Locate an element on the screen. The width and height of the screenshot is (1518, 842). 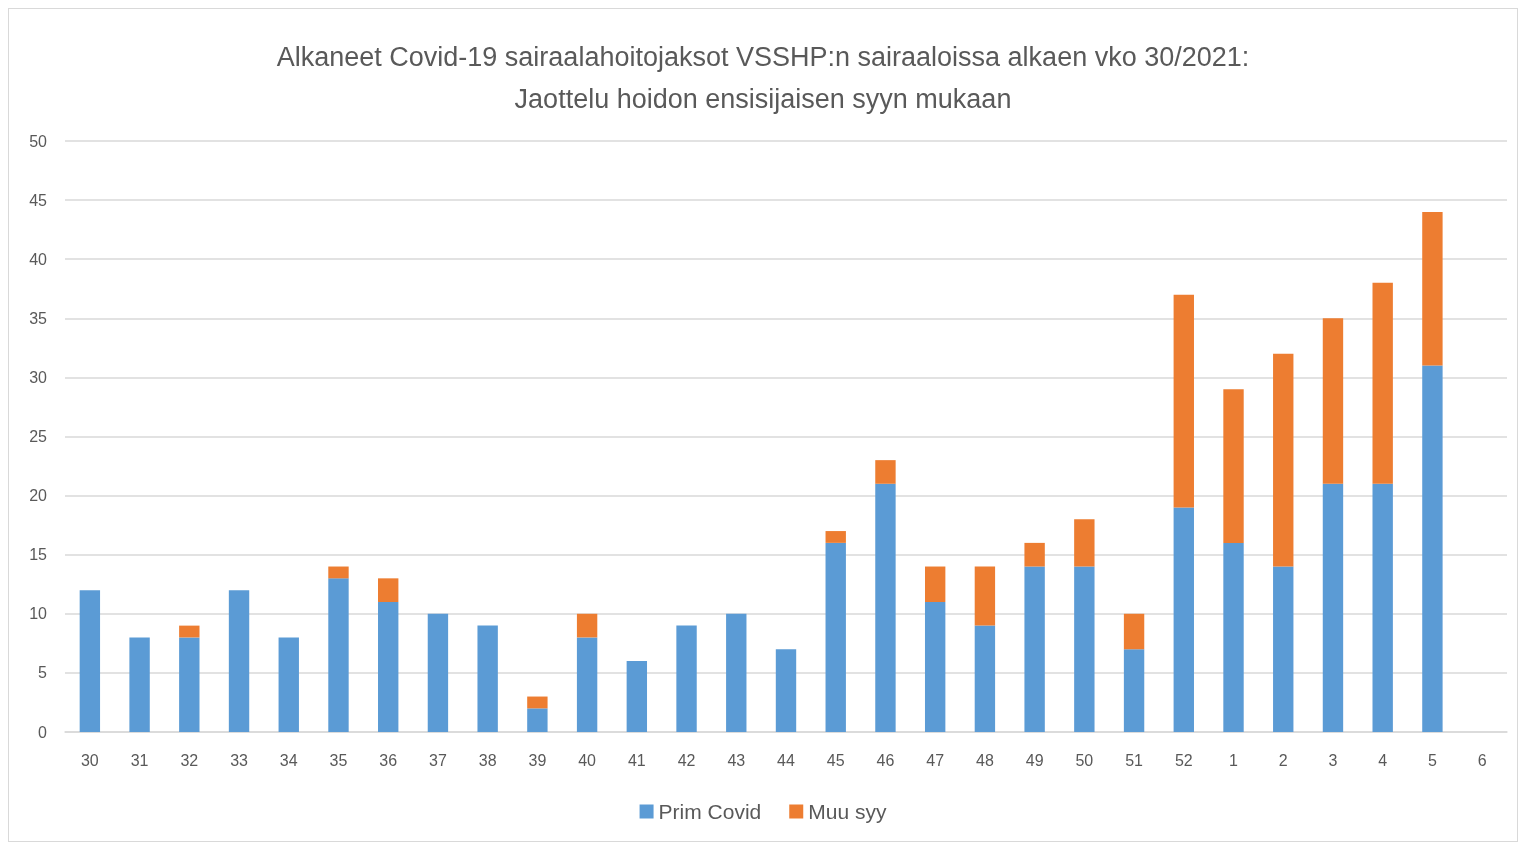
x-tick-label: 32 is located at coordinates (189, 760).